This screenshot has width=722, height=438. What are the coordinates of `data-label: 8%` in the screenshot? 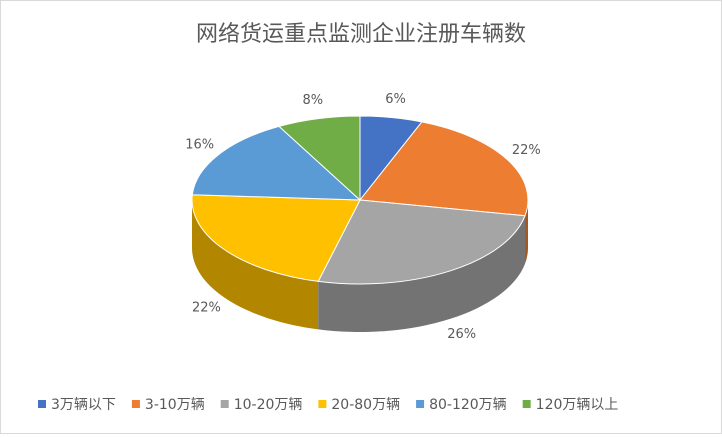 It's located at (312, 100).